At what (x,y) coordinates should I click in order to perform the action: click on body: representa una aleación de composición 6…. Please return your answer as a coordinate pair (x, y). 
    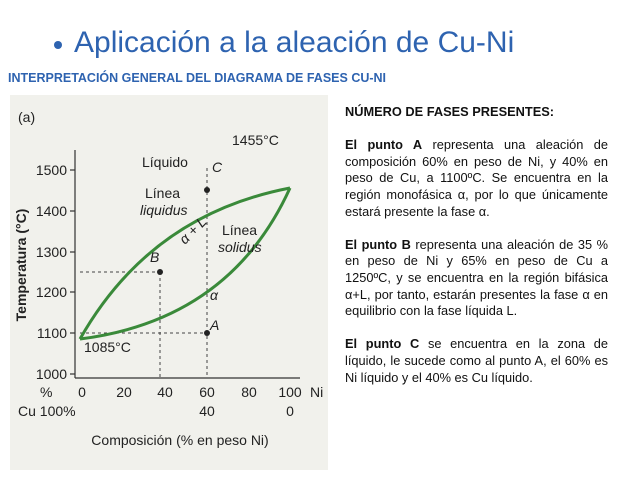
    Looking at the image, I should click on (477, 178).